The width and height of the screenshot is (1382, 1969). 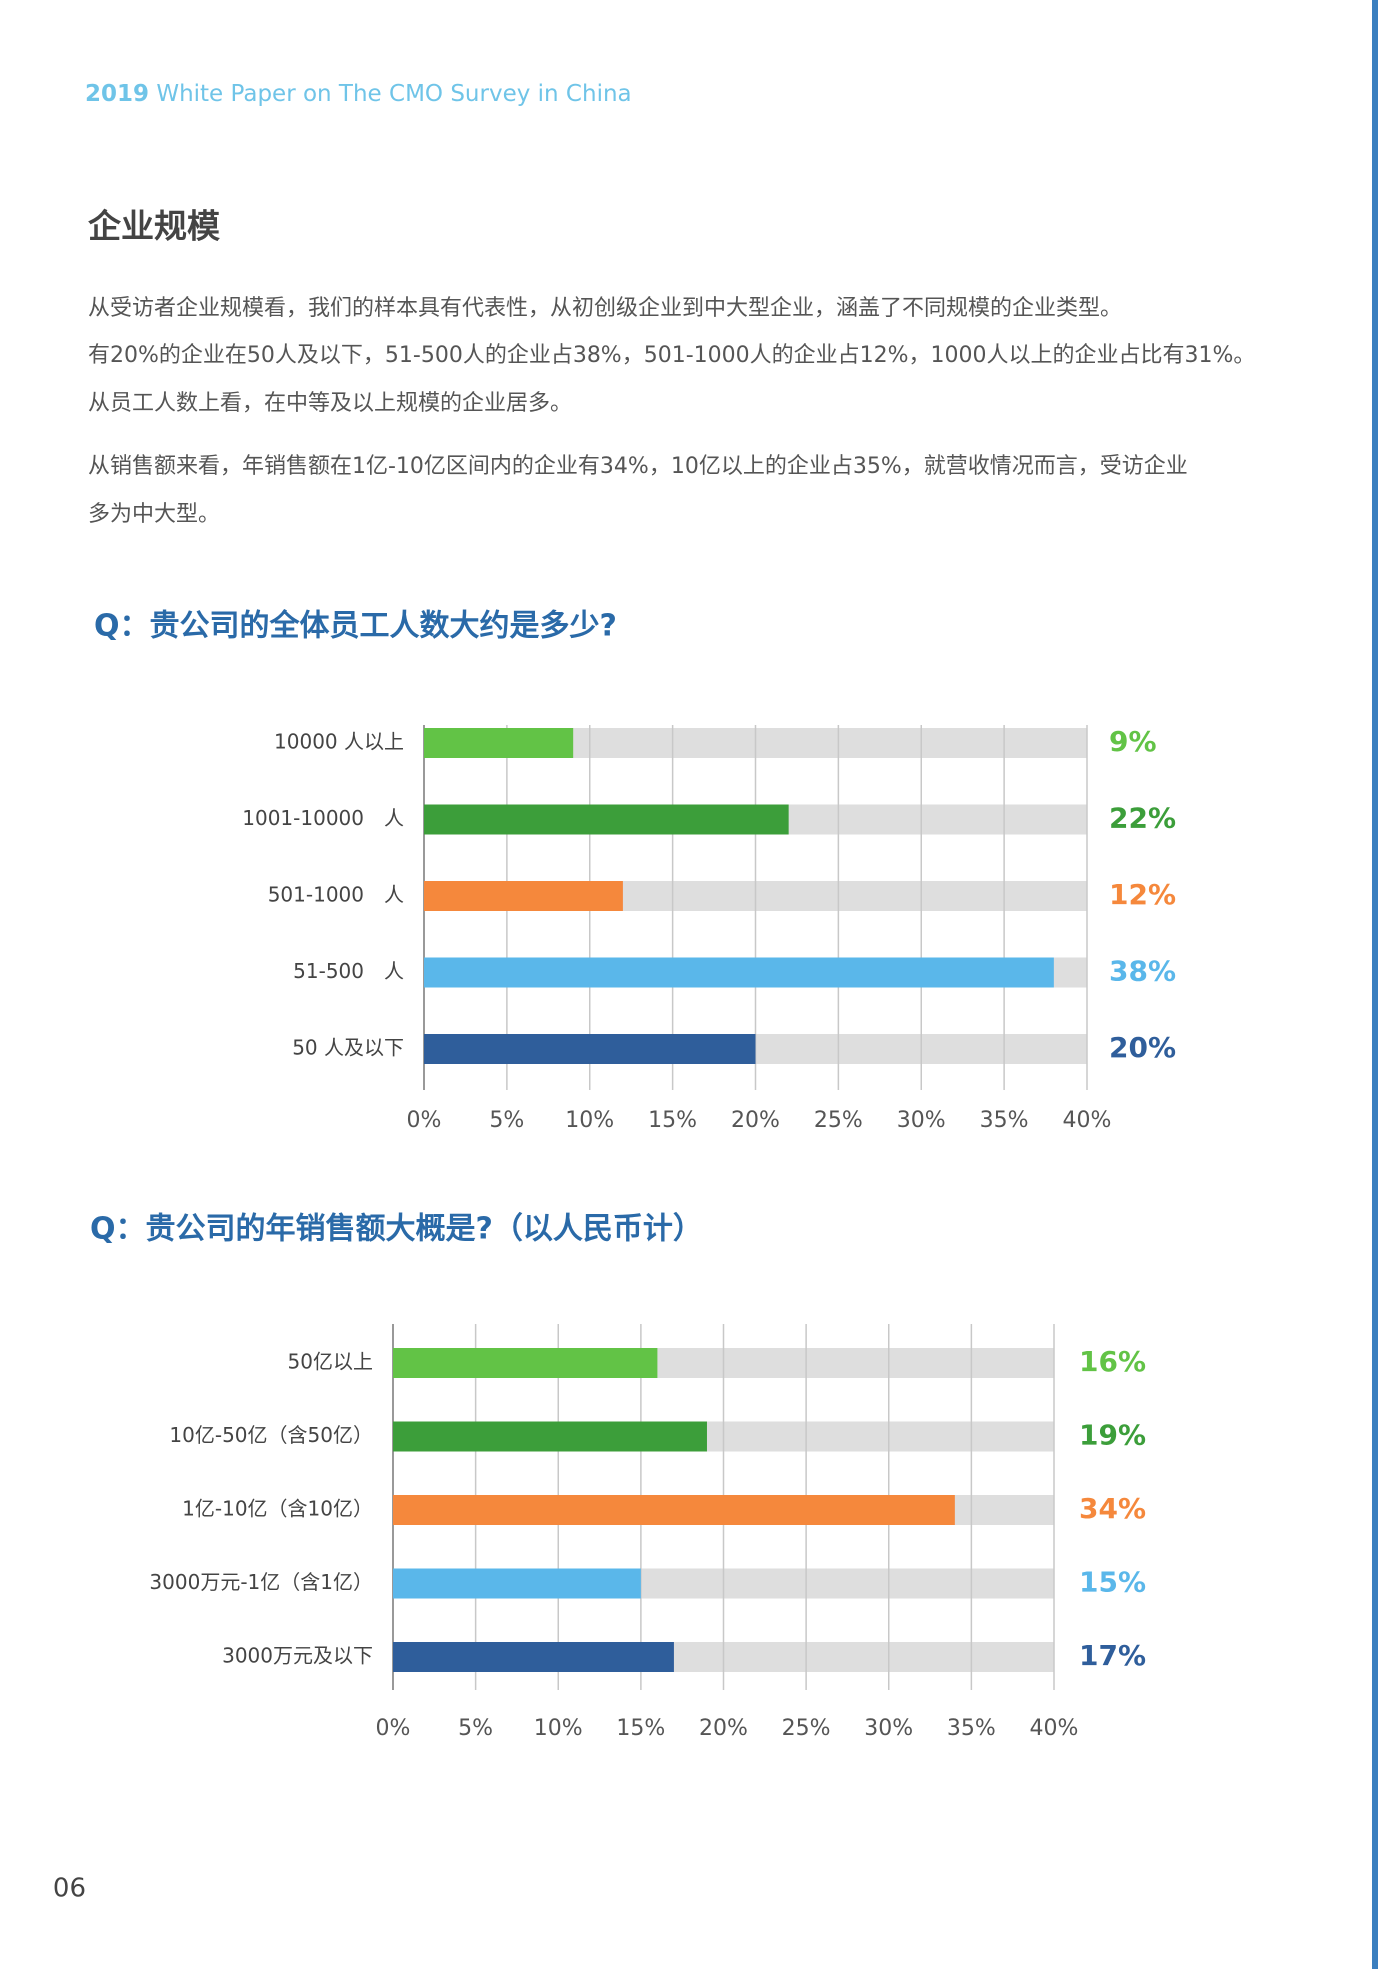 I want to click on value-label: 12%, so click(x=1142, y=894).